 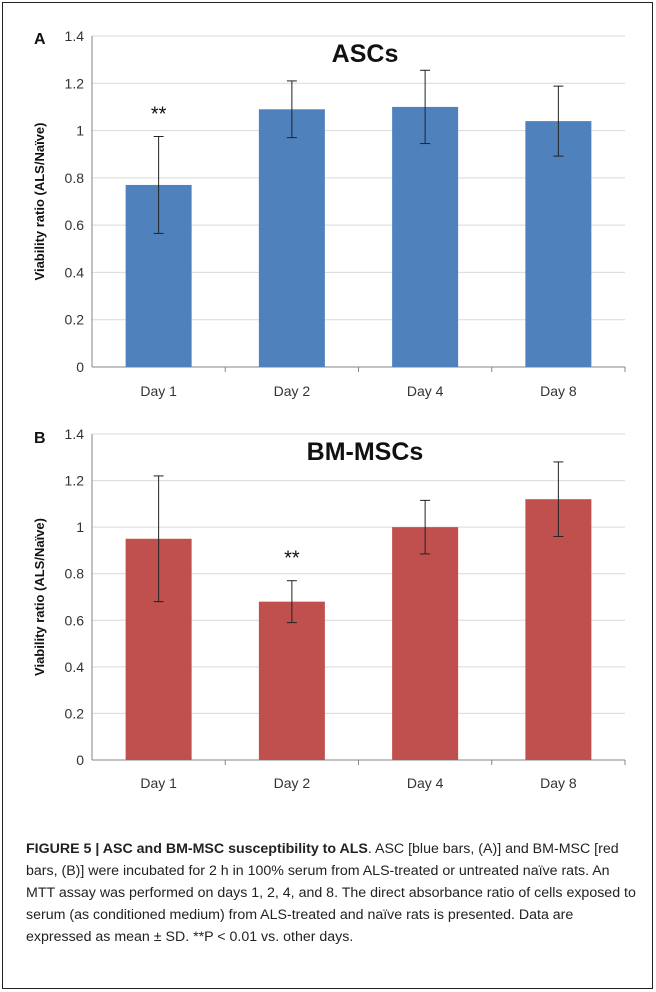 I want to click on panel-label: B, so click(x=40, y=438).